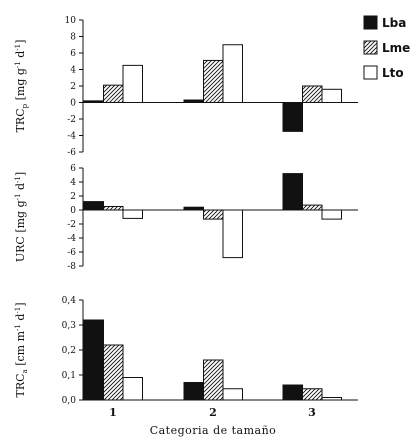 This screenshot has height=444, width=420. What do you see at coordinates (20, 217) in the screenshot?
I see `y-axis-label: URC [mg g-1 d-1]` at bounding box center [20, 217].